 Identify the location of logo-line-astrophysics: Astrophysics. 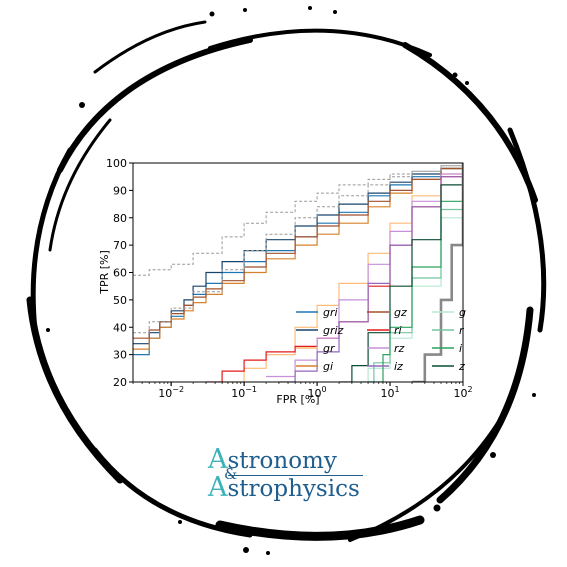
(284, 488).